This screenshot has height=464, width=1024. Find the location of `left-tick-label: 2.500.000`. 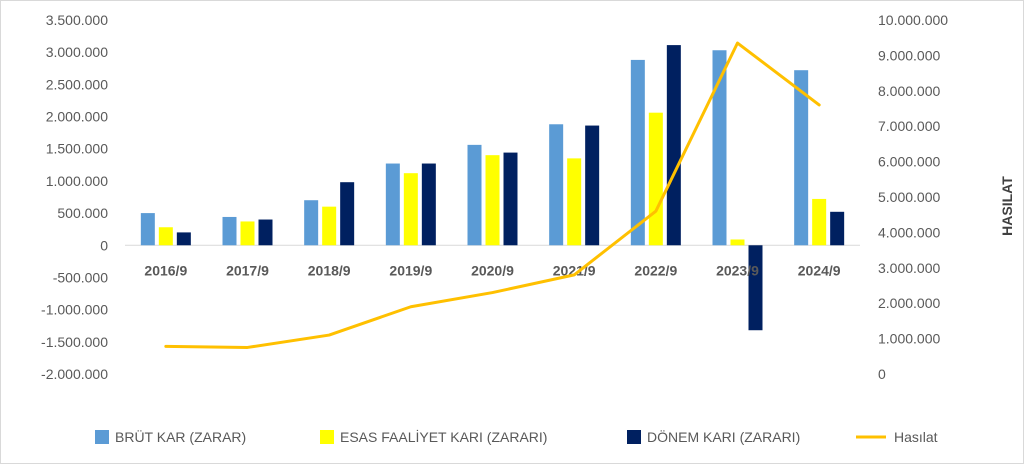

left-tick-label: 2.500.000 is located at coordinates (77, 84).